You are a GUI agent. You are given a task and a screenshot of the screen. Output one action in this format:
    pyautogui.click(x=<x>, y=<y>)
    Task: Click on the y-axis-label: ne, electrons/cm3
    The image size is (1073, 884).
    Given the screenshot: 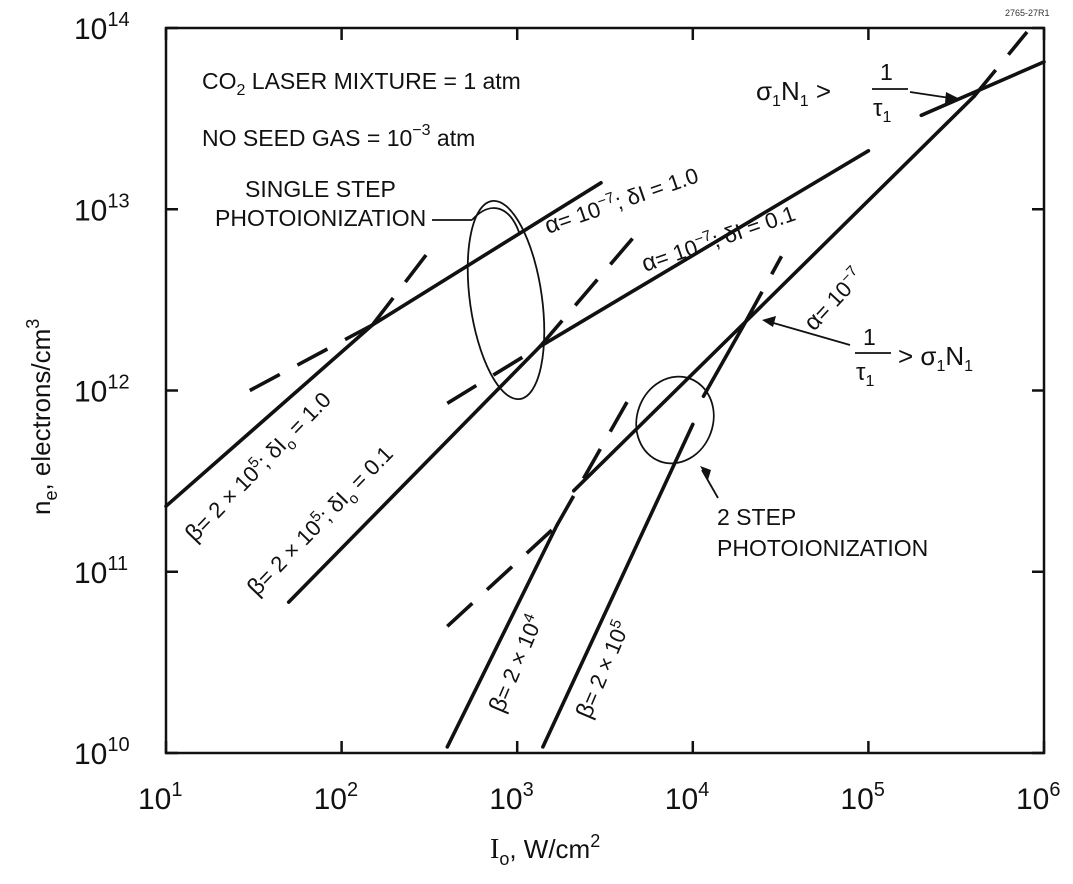 What is the action you would take?
    pyautogui.click(x=42, y=417)
    